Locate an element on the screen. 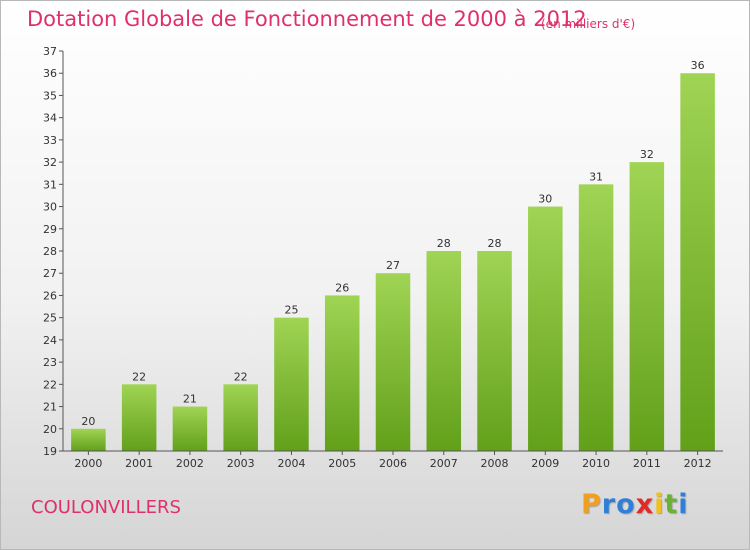 The width and height of the screenshot is (750, 550). x-tick: 2012 is located at coordinates (698, 460).